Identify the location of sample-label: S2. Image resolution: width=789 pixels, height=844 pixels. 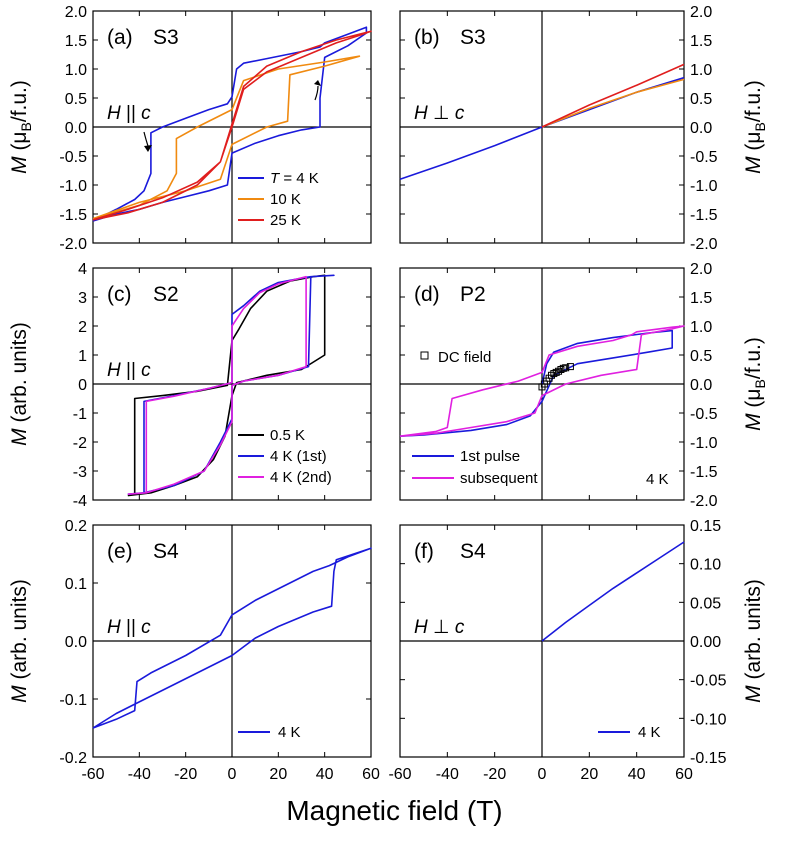
(166, 294).